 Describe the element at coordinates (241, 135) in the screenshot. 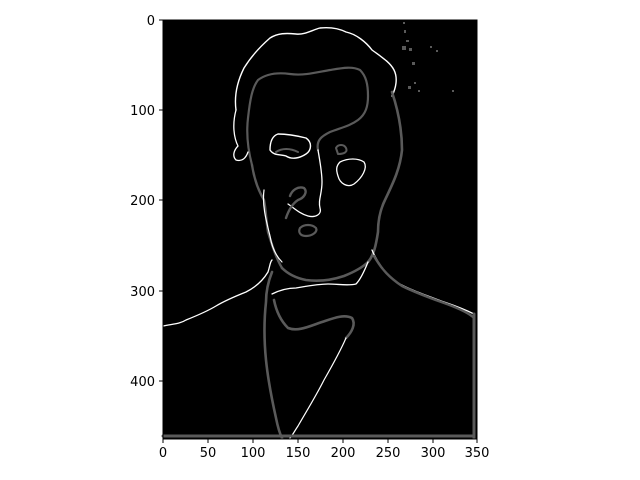

I see `edge-ear-left` at that location.